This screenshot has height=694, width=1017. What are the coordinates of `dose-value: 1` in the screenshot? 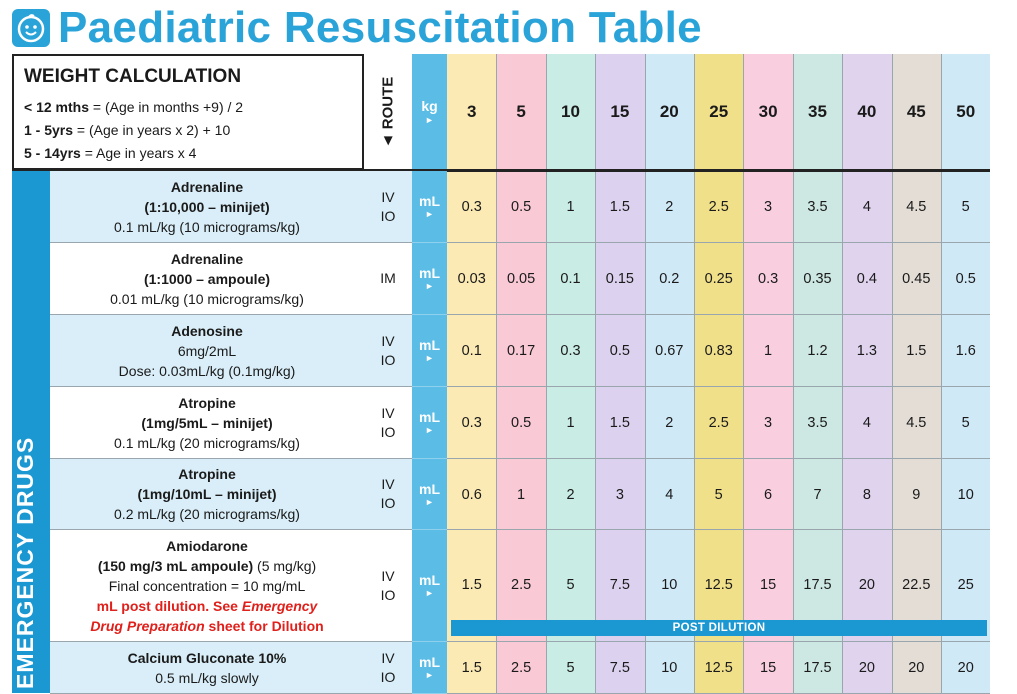 It's located at (570, 423).